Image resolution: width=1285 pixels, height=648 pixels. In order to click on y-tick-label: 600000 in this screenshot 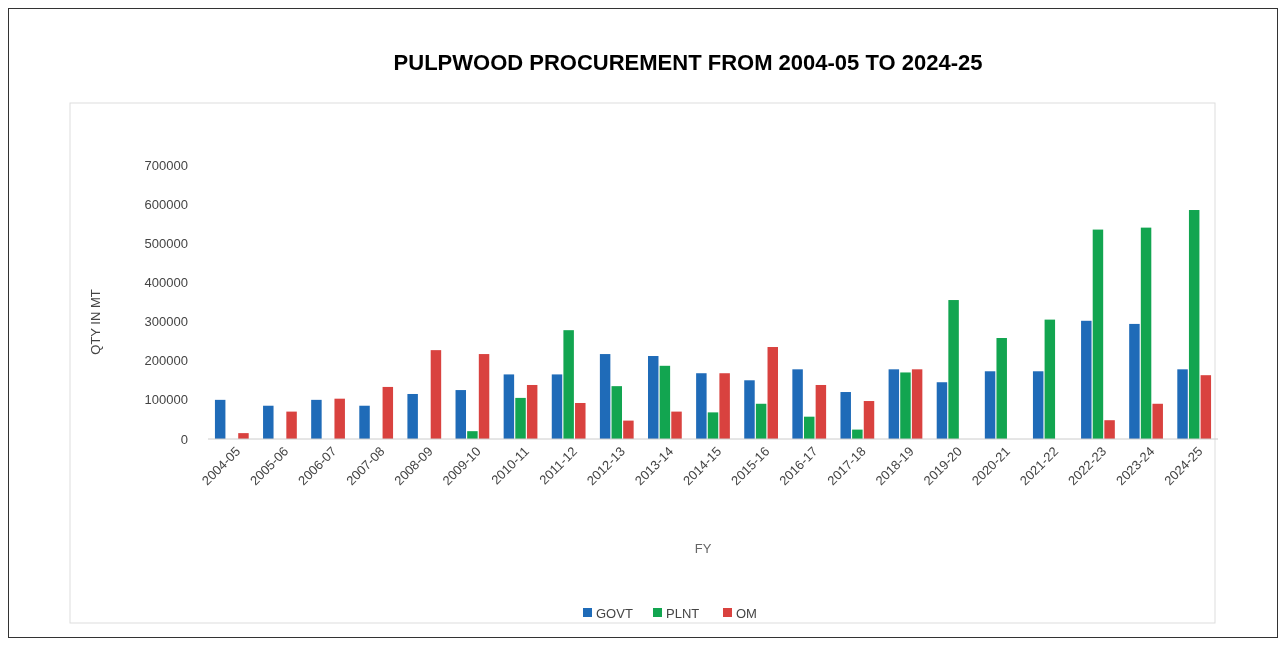, I will do `click(166, 204)`.